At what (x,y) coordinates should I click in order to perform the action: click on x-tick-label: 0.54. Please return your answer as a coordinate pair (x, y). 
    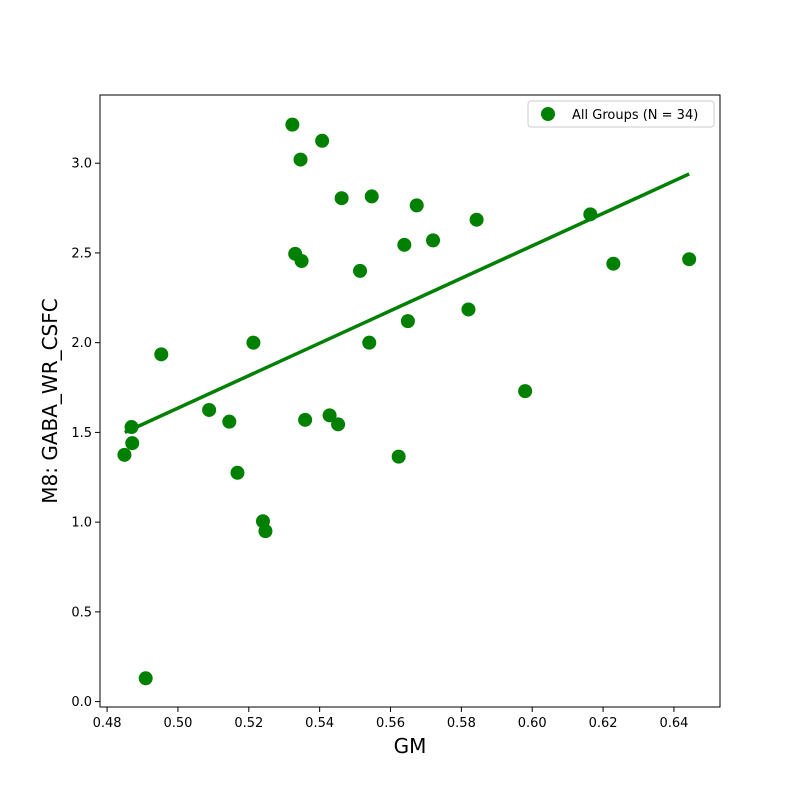
    Looking at the image, I should click on (319, 723).